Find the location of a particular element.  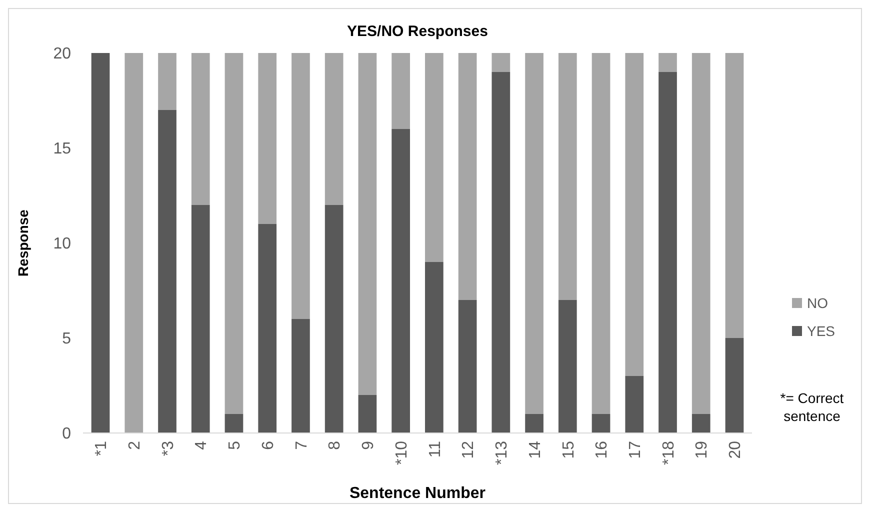

x-tick-label: 17 is located at coordinates (635, 449).